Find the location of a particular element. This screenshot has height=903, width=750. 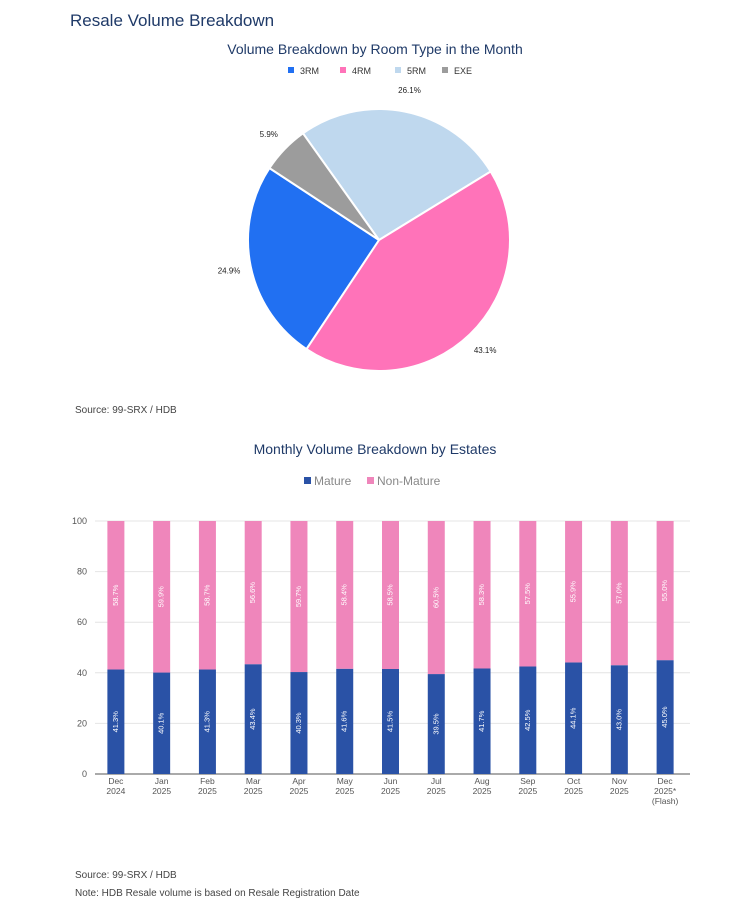

bar-data-label: 41.7% is located at coordinates (481, 721).